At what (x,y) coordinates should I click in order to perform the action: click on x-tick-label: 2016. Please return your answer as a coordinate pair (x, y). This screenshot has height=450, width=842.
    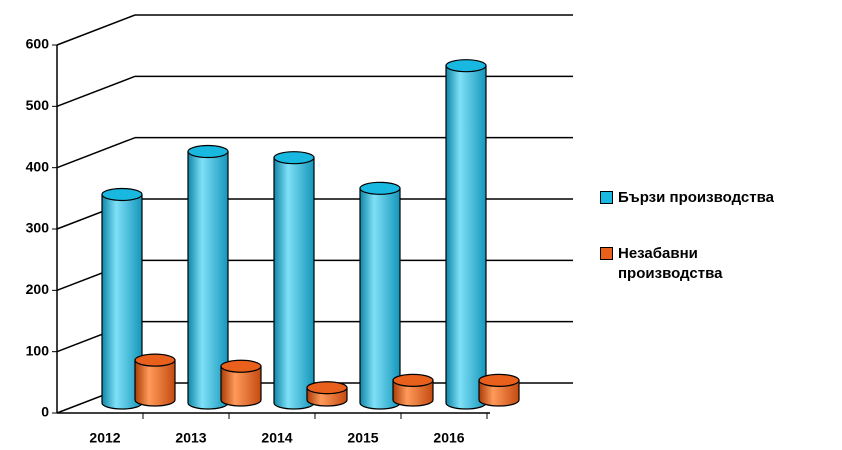
    Looking at the image, I should click on (448, 438).